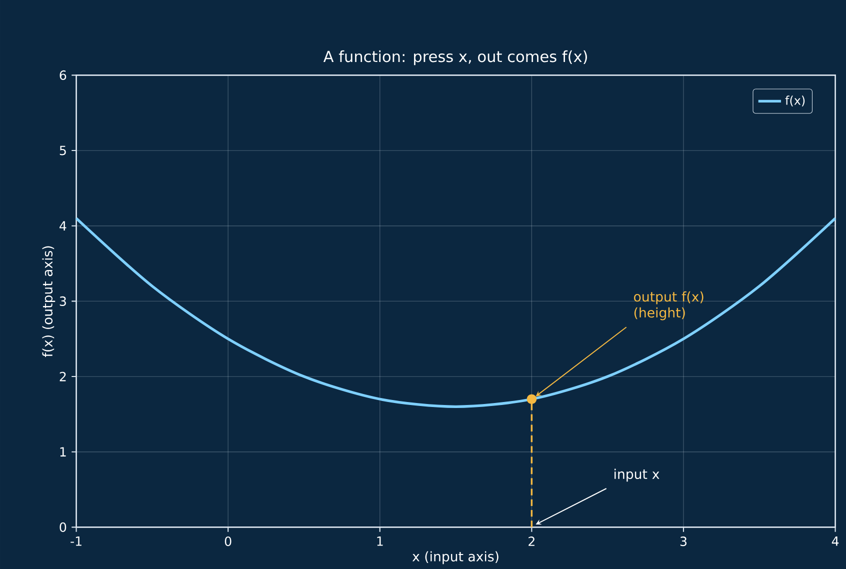 Image resolution: width=846 pixels, height=569 pixels. Describe the element at coordinates (455, 557) in the screenshot. I see `x-axis-title: x (input axis)` at that location.